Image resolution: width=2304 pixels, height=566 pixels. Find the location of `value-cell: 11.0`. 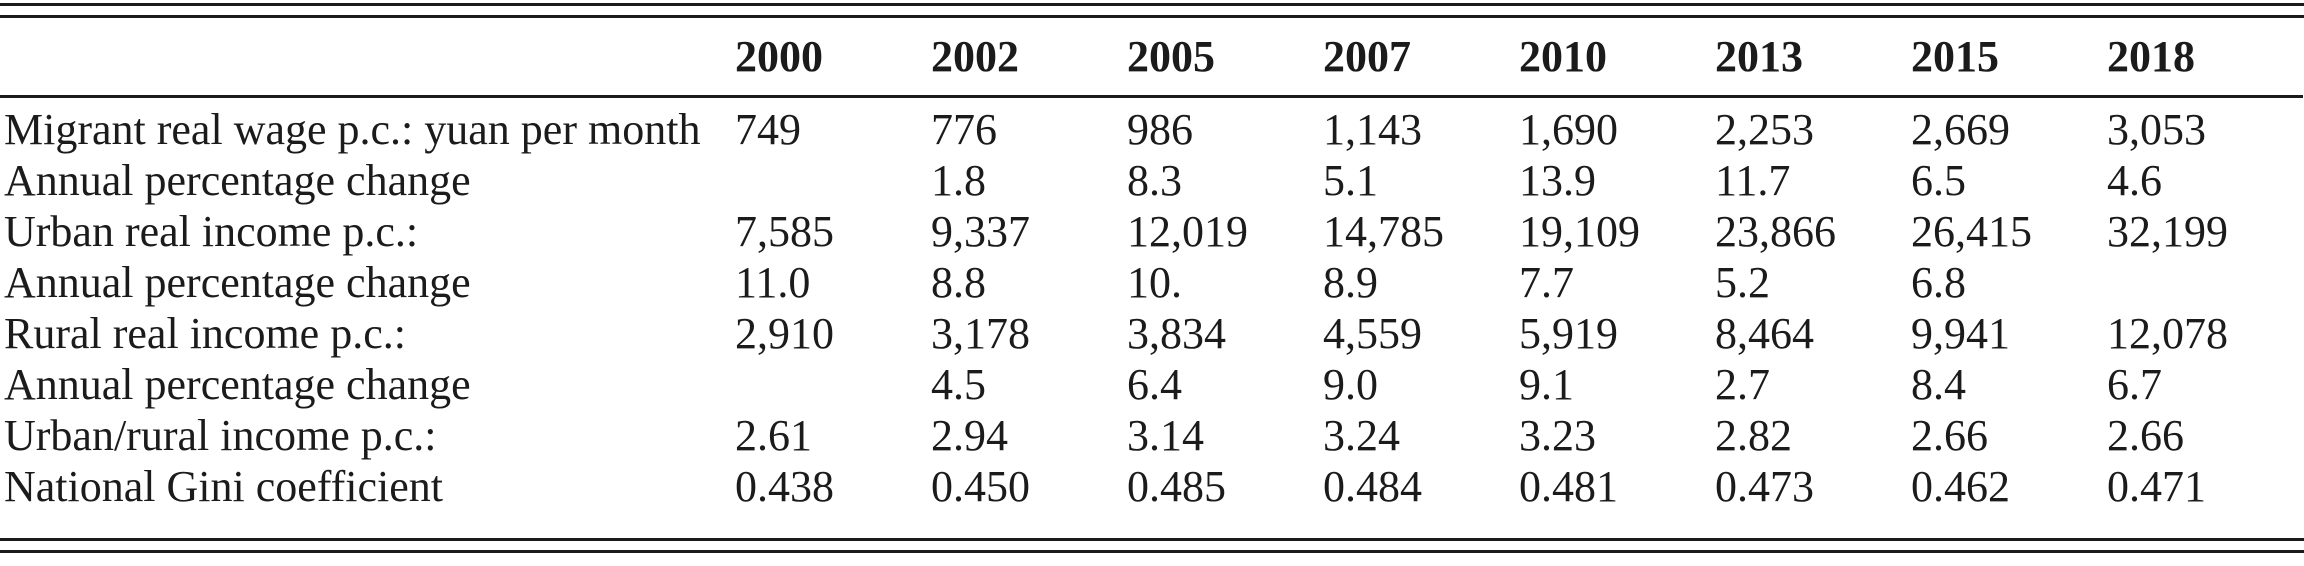

value-cell: 11.0 is located at coordinates (773, 282).